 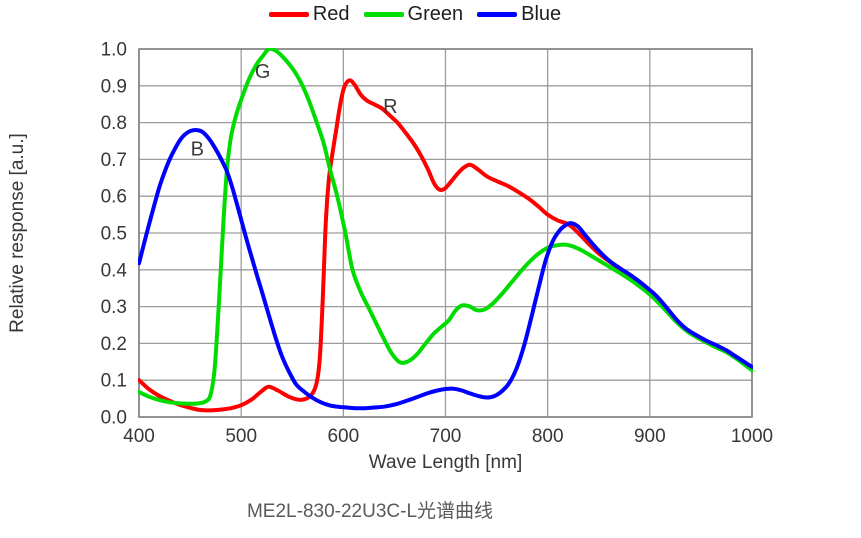 What do you see at coordinates (435, 14) in the screenshot?
I see `legend-label-green: Green` at bounding box center [435, 14].